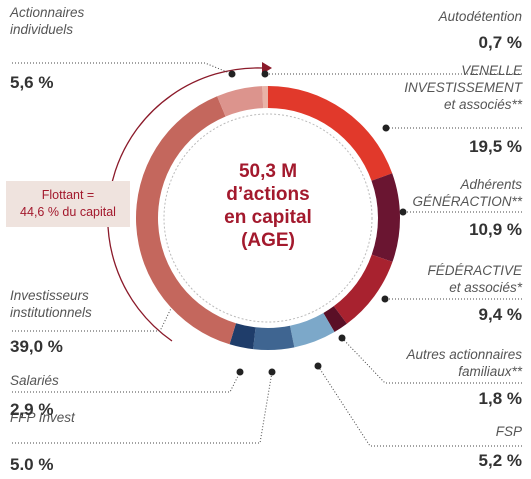  What do you see at coordinates (500, 460) in the screenshot?
I see `value-label: 5,2 %` at bounding box center [500, 460].